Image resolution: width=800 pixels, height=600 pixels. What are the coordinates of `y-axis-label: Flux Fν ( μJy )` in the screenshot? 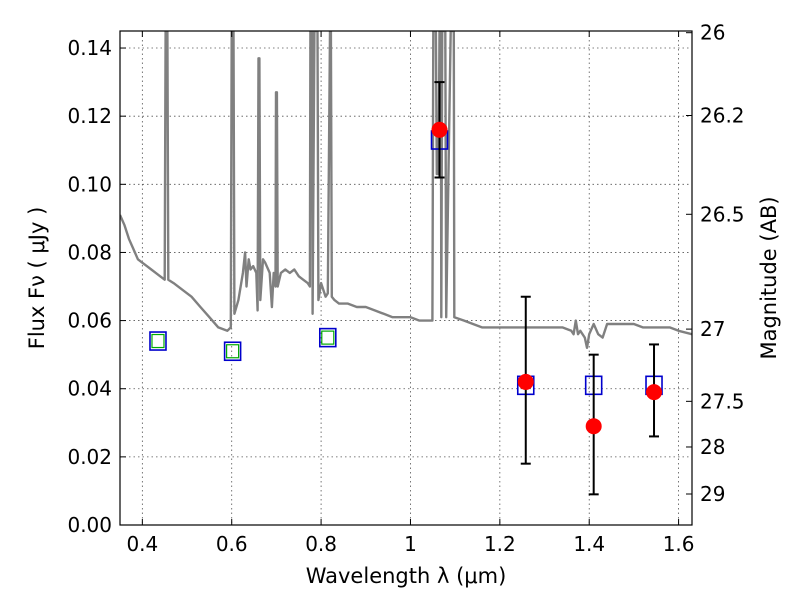 It's located at (37, 278).